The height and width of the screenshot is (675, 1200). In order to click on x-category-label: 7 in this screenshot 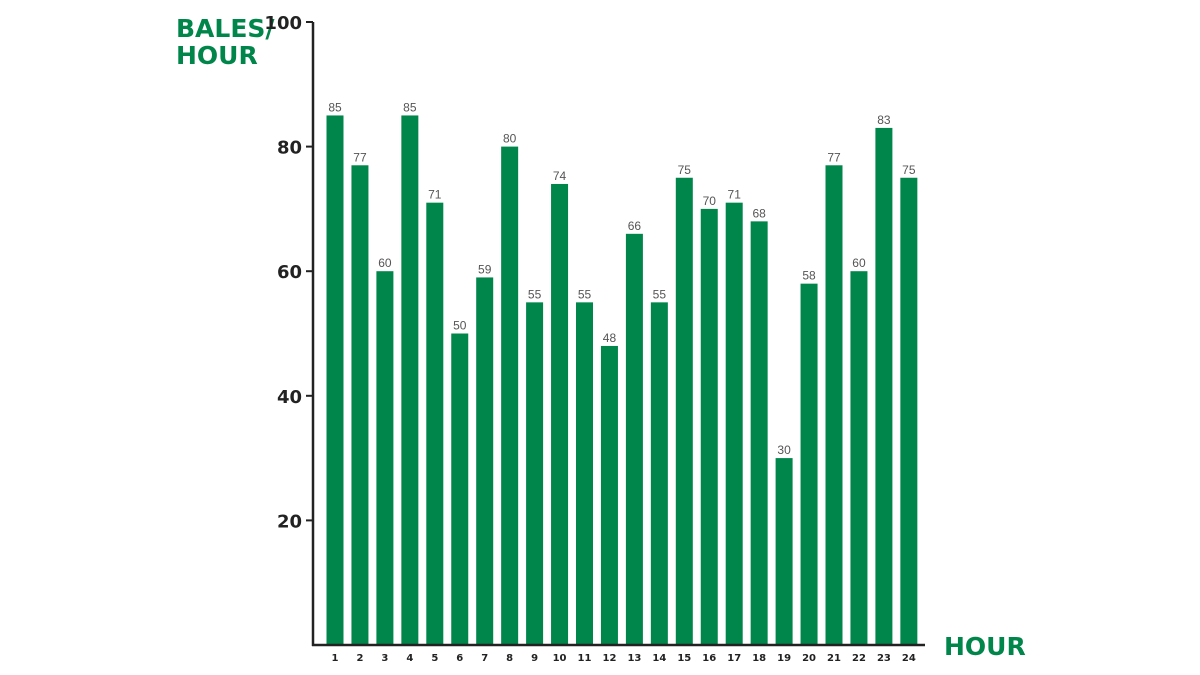, I will do `click(484, 658)`.